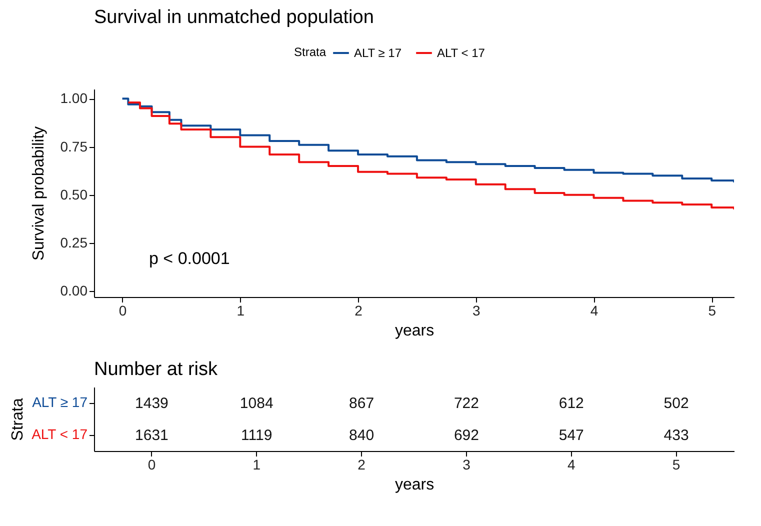 This screenshot has width=761, height=526. I want to click on data-label: 547, so click(571, 435).